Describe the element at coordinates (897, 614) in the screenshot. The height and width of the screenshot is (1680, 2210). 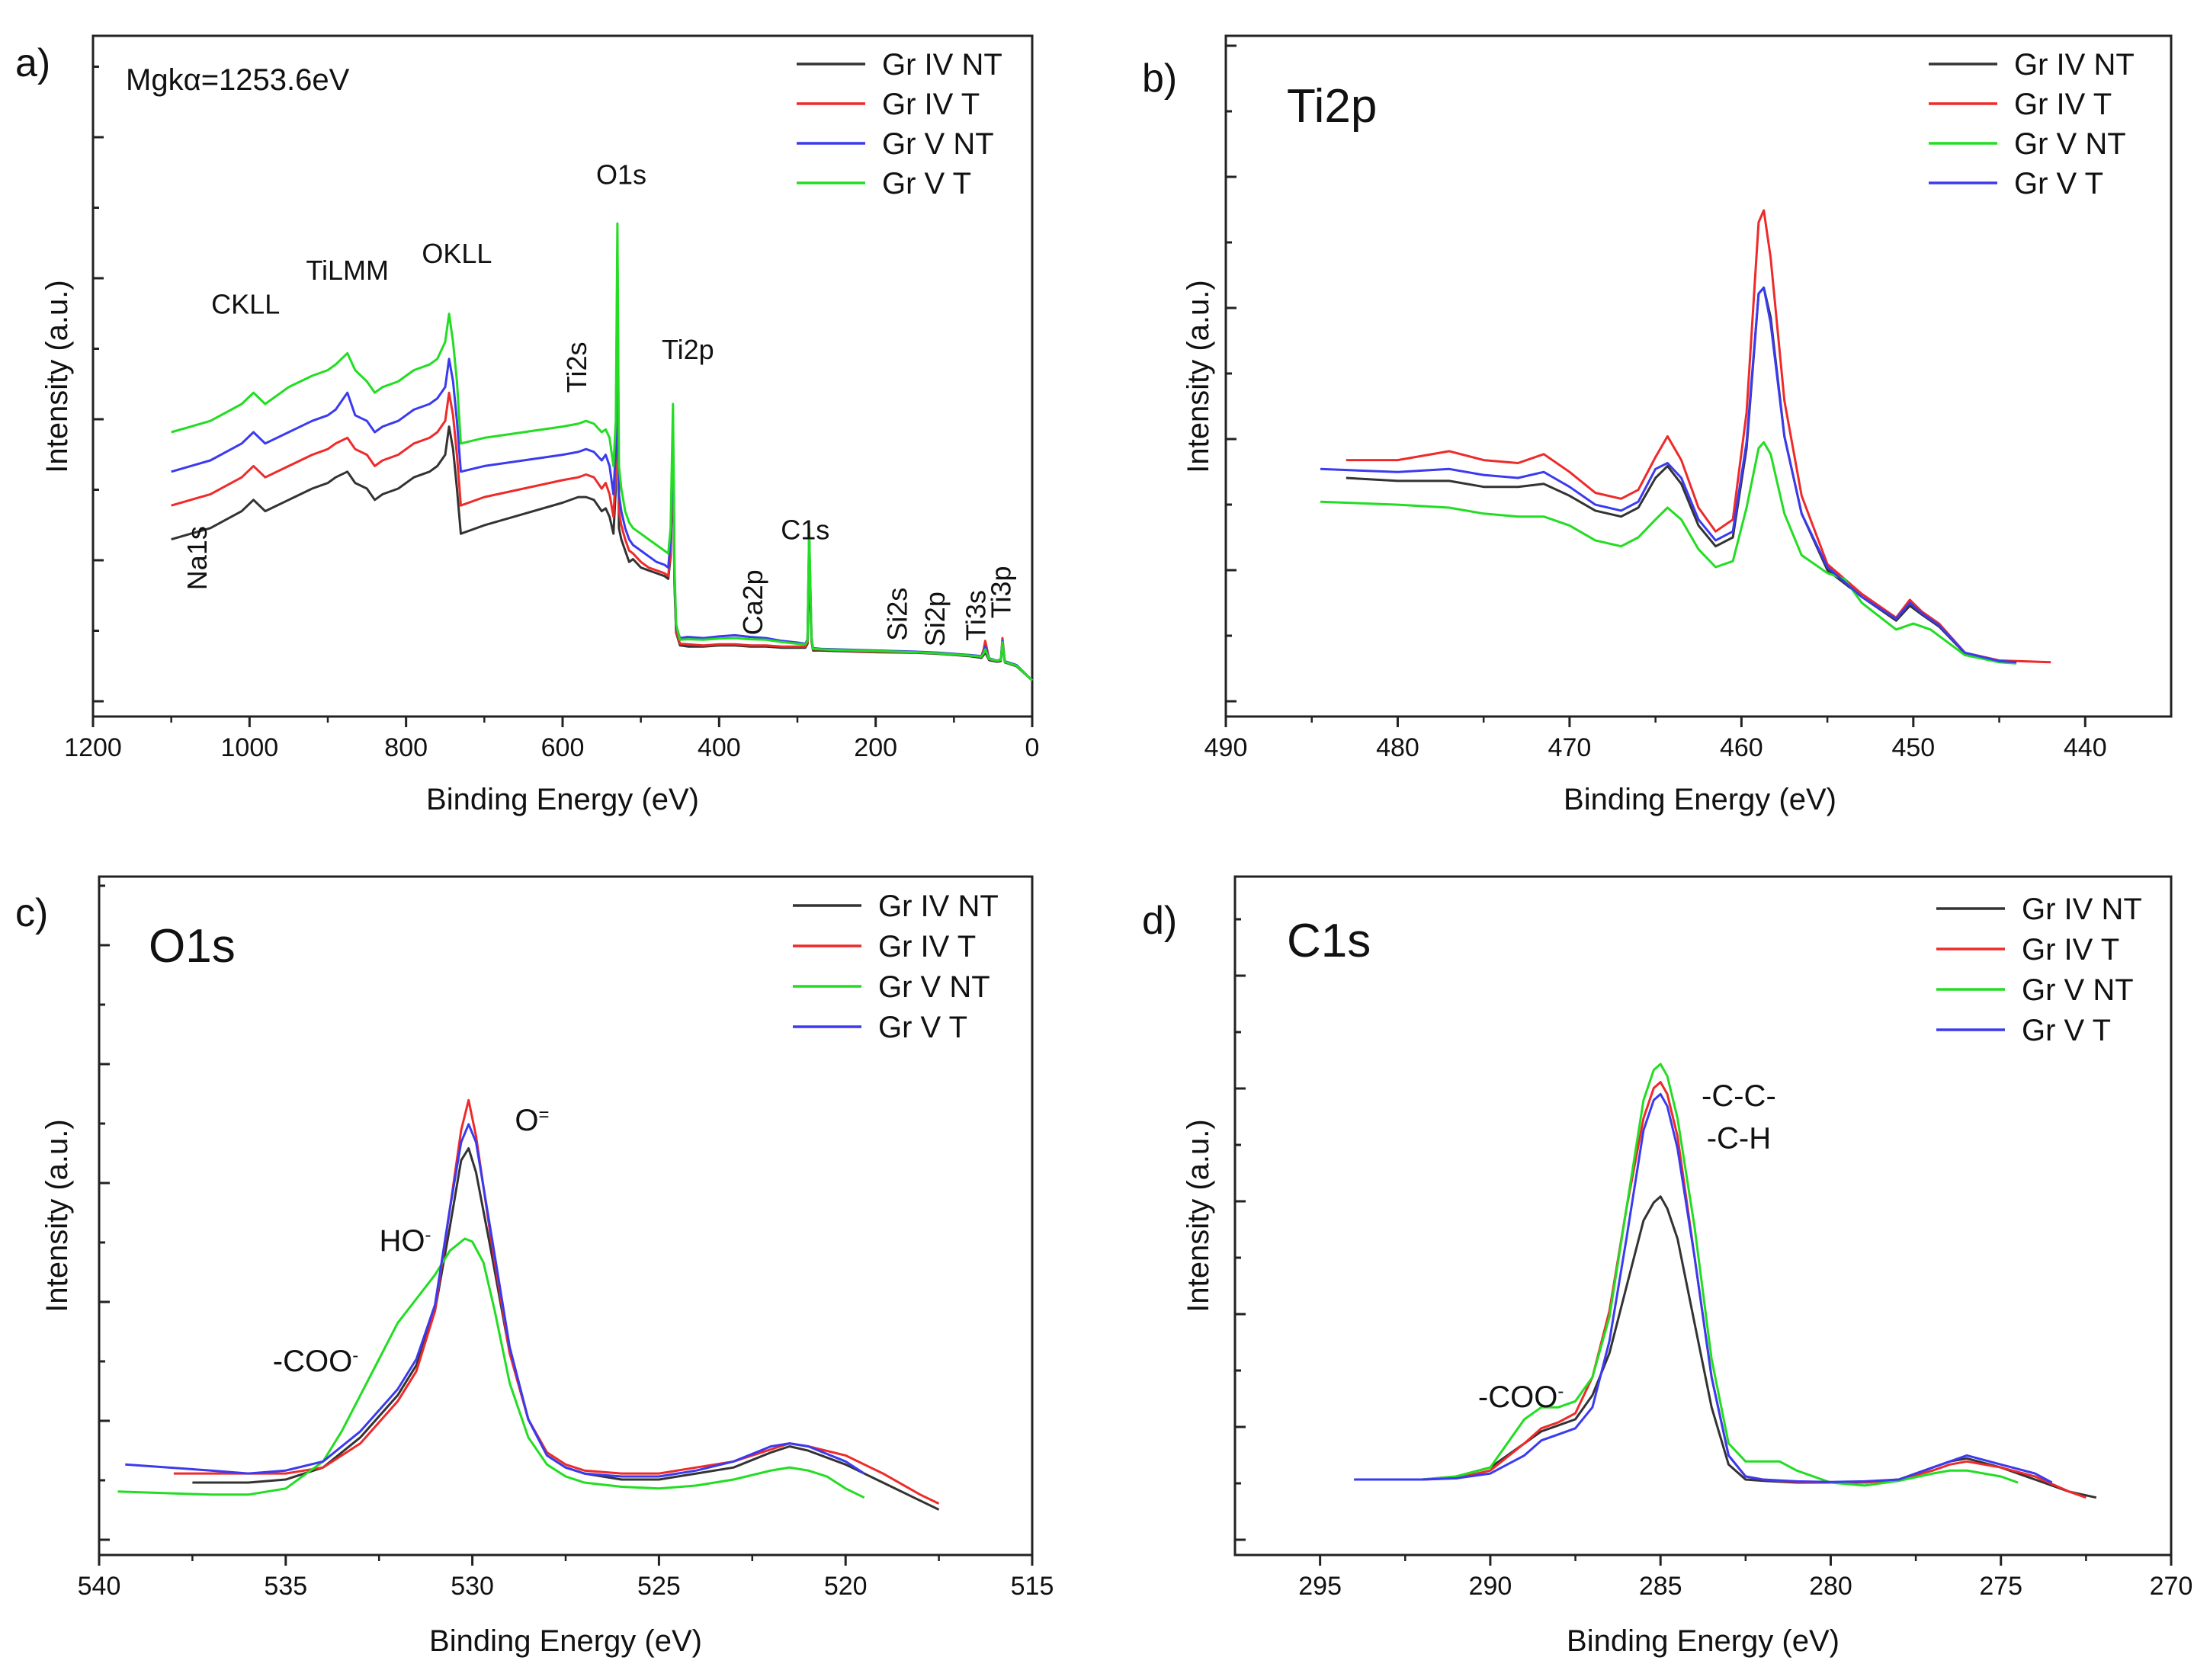
I see `peak-label: Si2s` at that location.